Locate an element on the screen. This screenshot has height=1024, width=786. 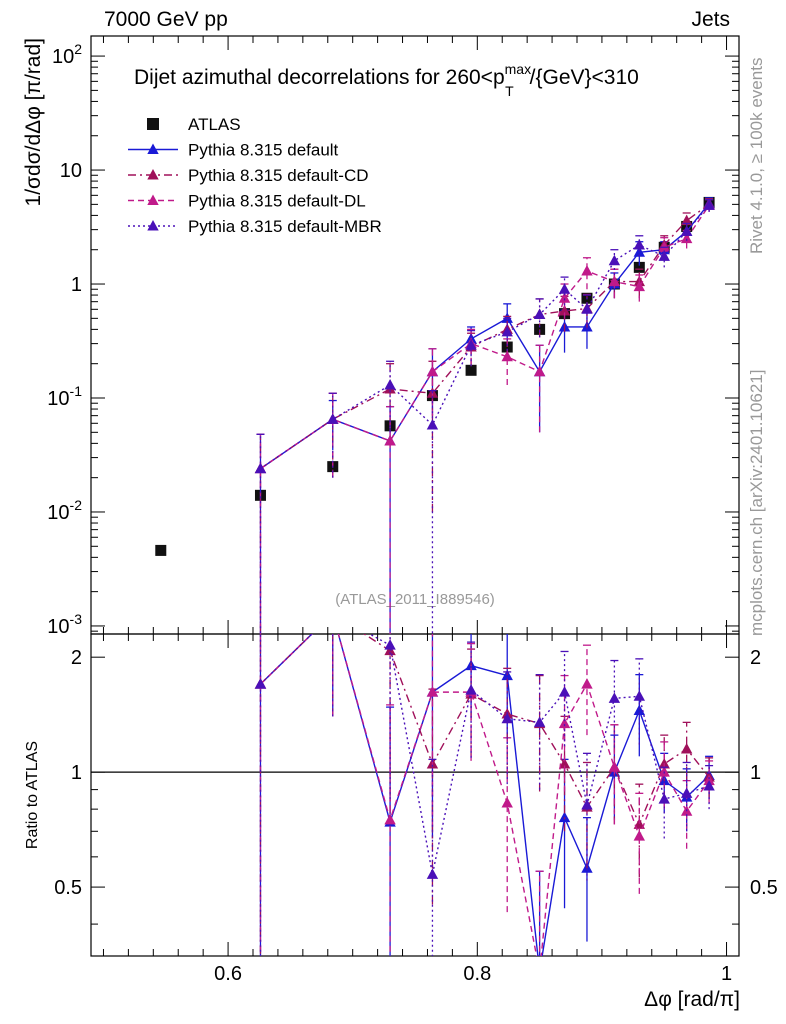
legend-pythia-8-315-default-mbr-label: Pythia 8.315 default-MBR is located at coordinates (285, 226).